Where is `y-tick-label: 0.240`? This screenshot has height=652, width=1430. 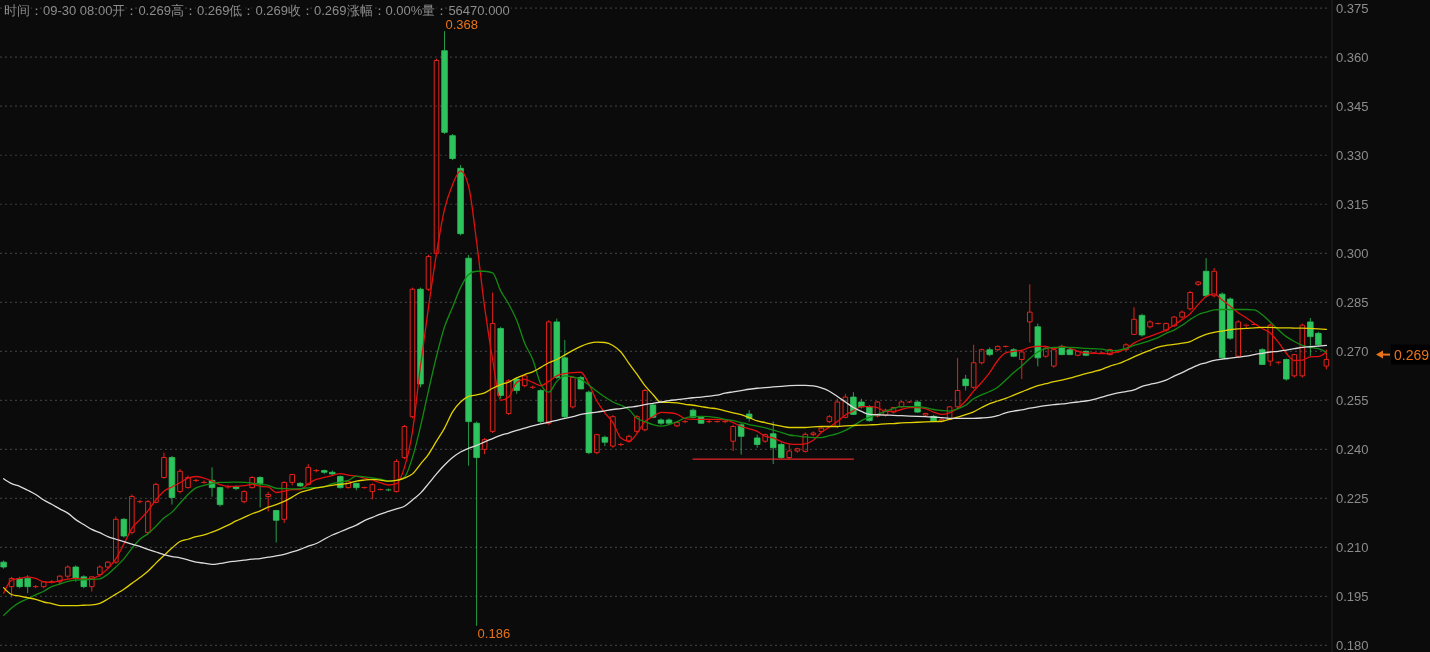 y-tick-label: 0.240 is located at coordinates (1352, 449).